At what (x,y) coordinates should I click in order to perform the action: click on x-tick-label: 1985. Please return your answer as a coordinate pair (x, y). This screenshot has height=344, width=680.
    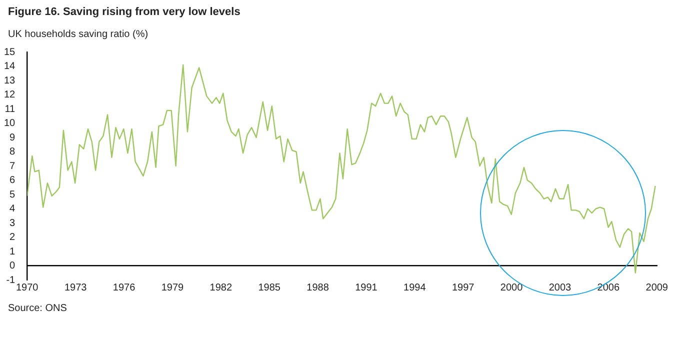
    Looking at the image, I should click on (269, 288).